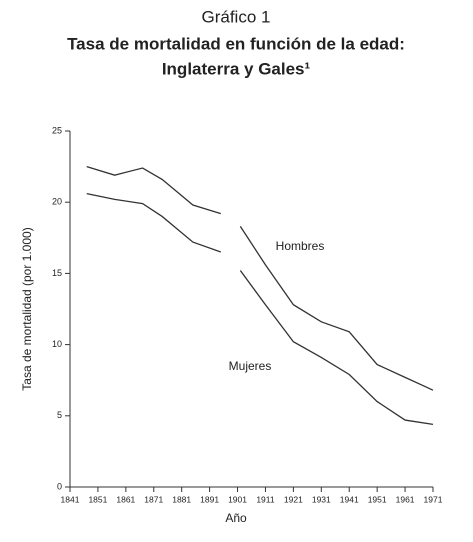 This screenshot has height=542, width=473. What do you see at coordinates (57, 273) in the screenshot?
I see `y-tick-label: 15` at bounding box center [57, 273].